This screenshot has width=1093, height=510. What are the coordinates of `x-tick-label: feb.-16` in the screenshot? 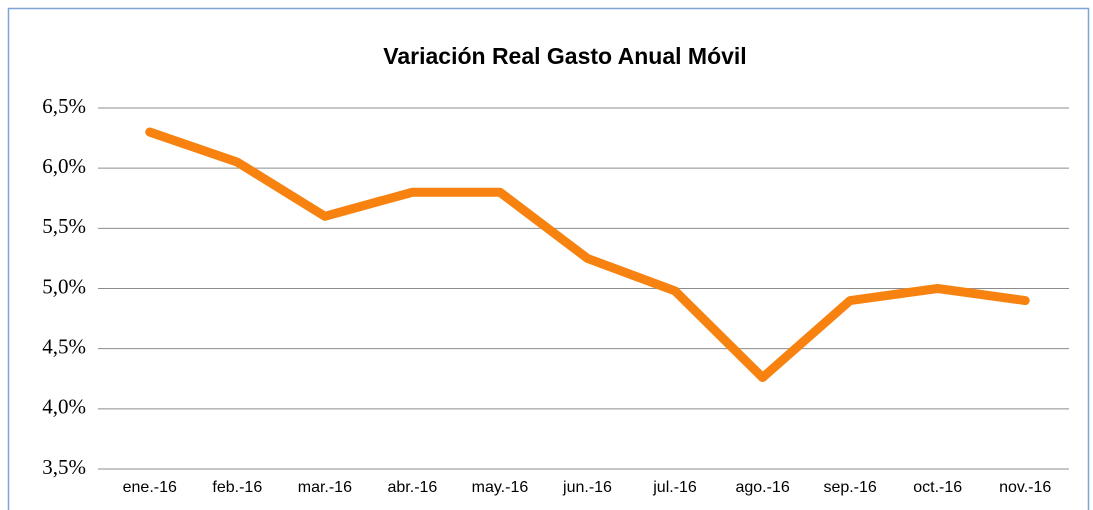 It's located at (237, 487).